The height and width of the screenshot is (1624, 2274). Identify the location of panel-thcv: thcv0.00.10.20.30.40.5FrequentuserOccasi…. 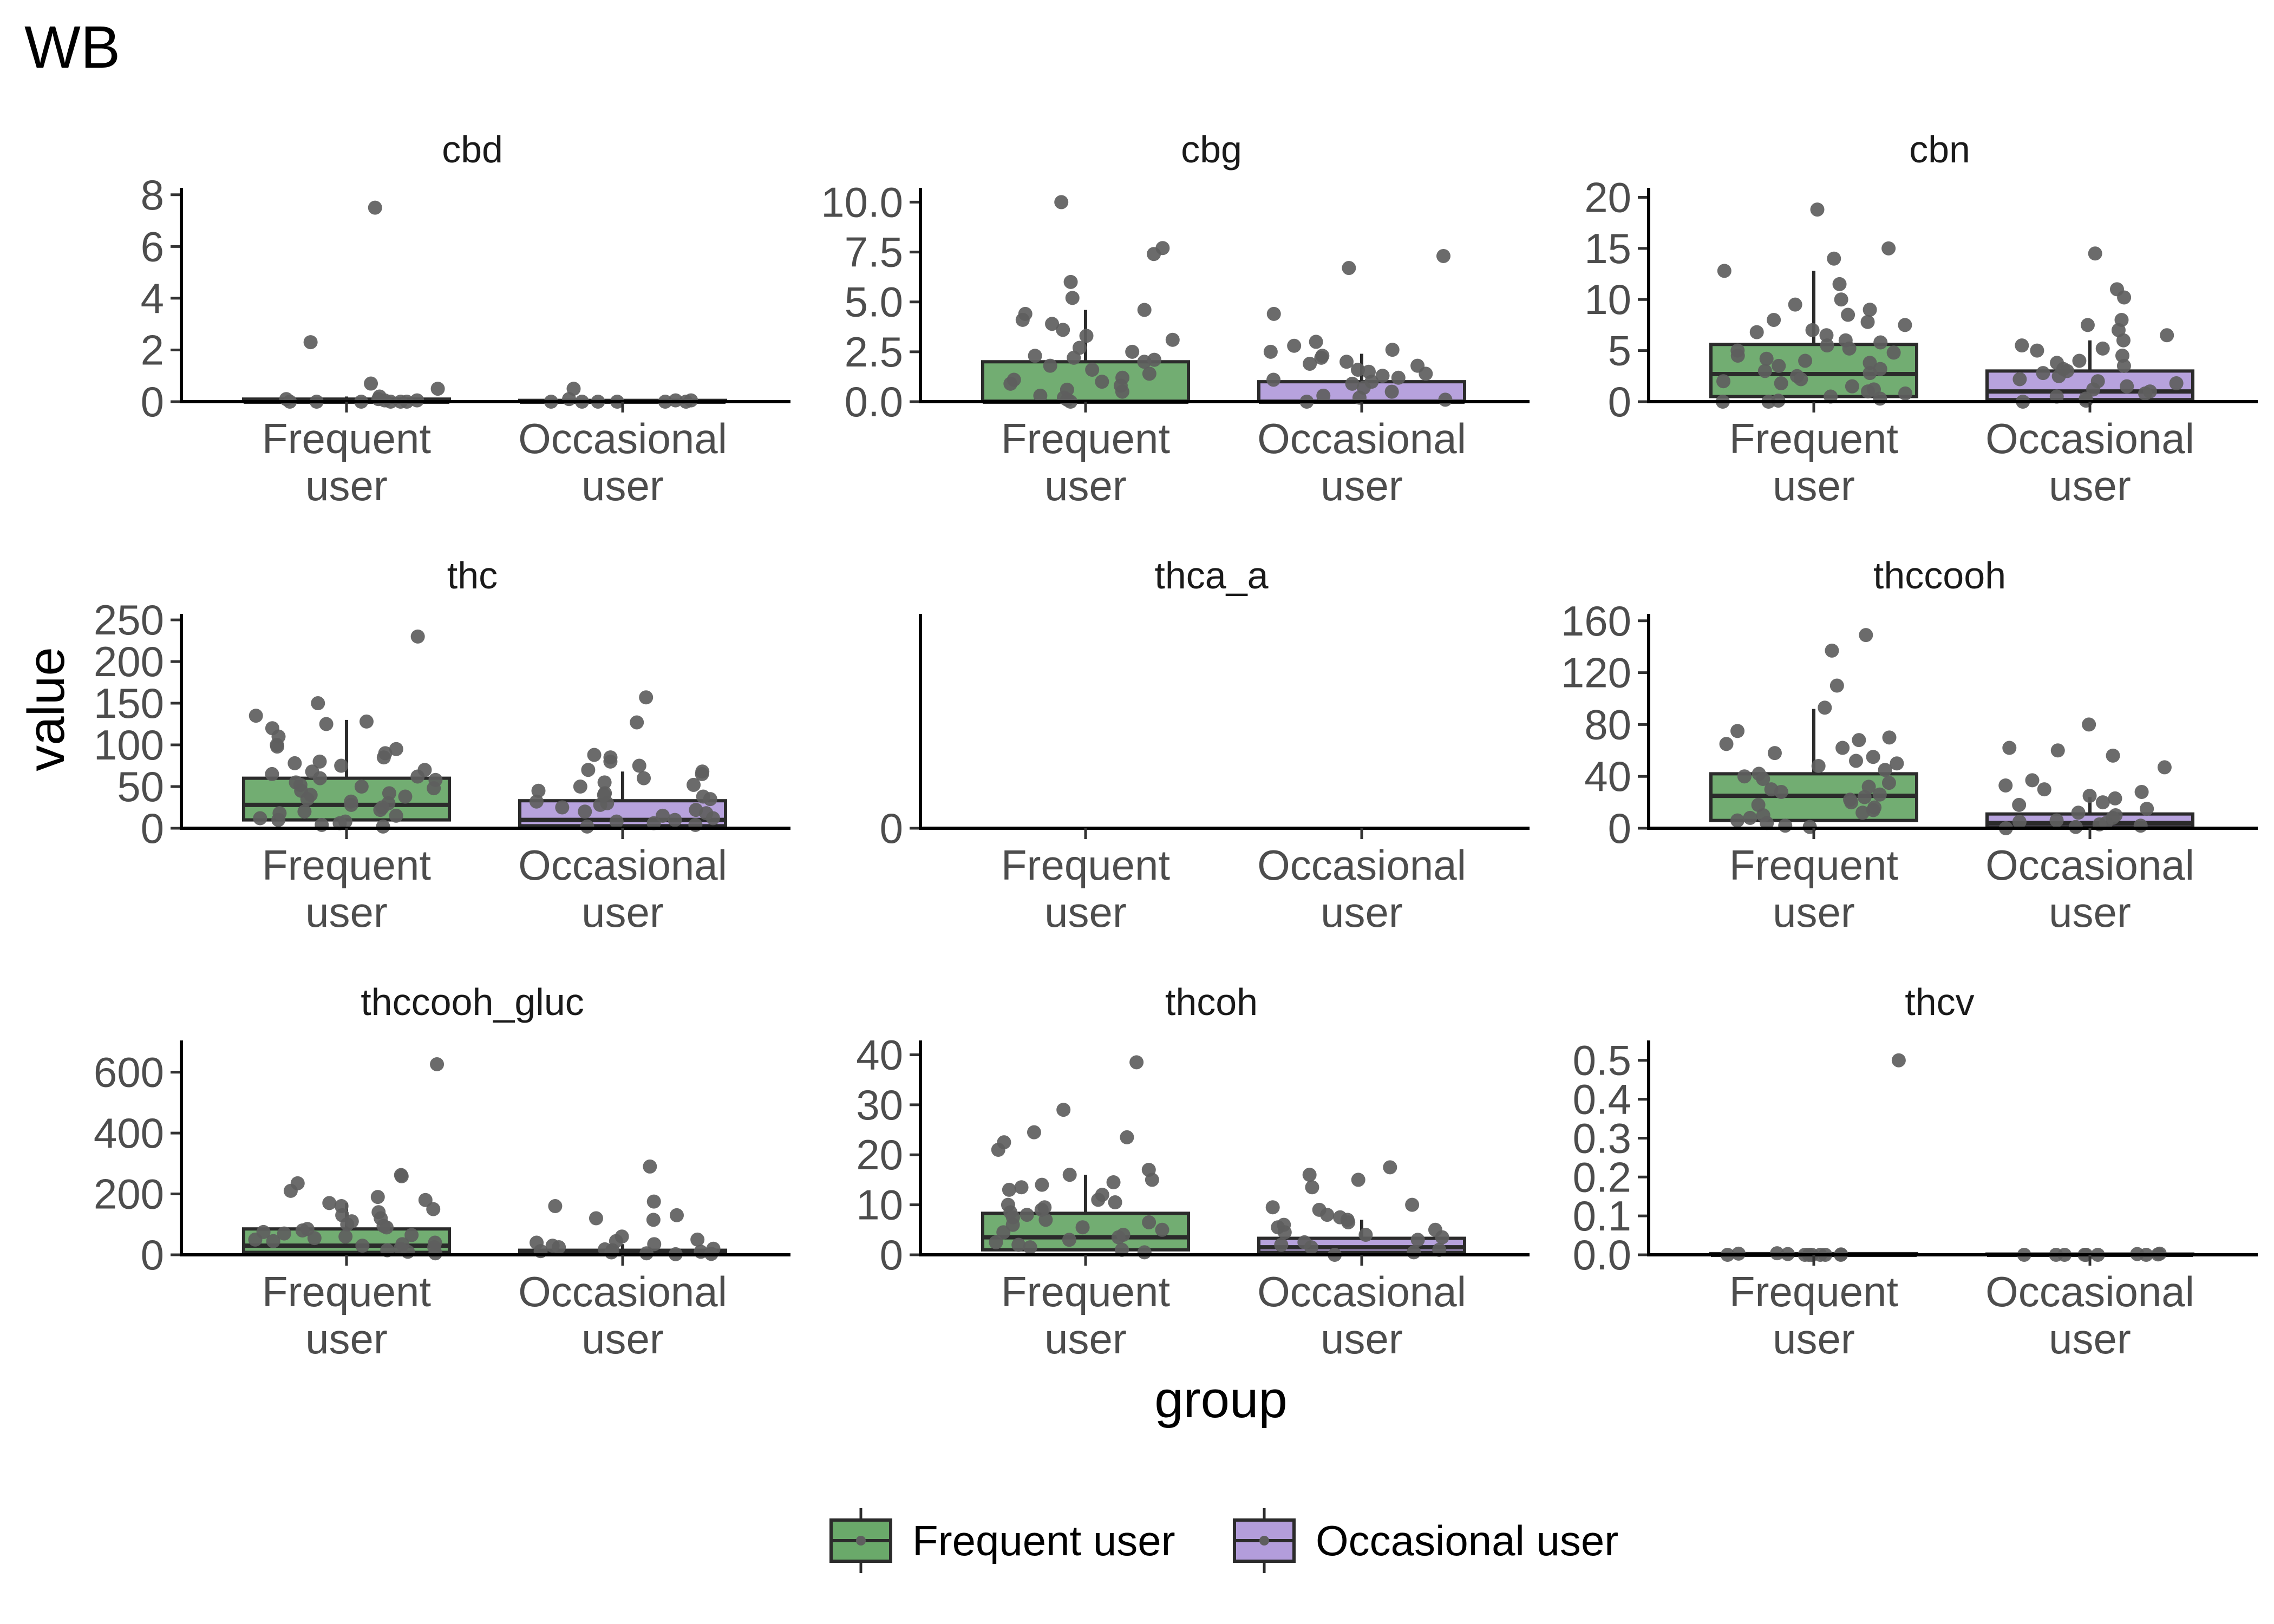
(1916, 1172).